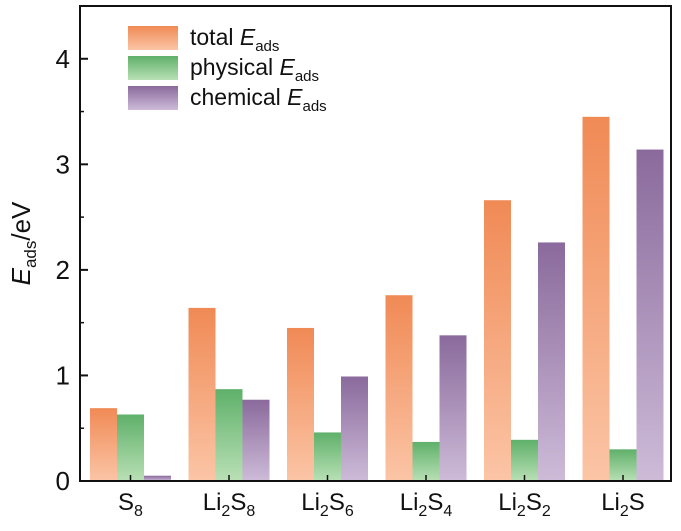 The image size is (681, 531). Describe the element at coordinates (258, 99) in the screenshot. I see `legend-label-chemical: chemical Eads` at that location.